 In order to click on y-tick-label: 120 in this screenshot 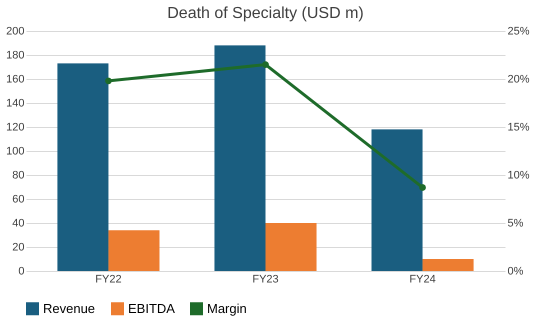, I will do `click(15, 128)`.